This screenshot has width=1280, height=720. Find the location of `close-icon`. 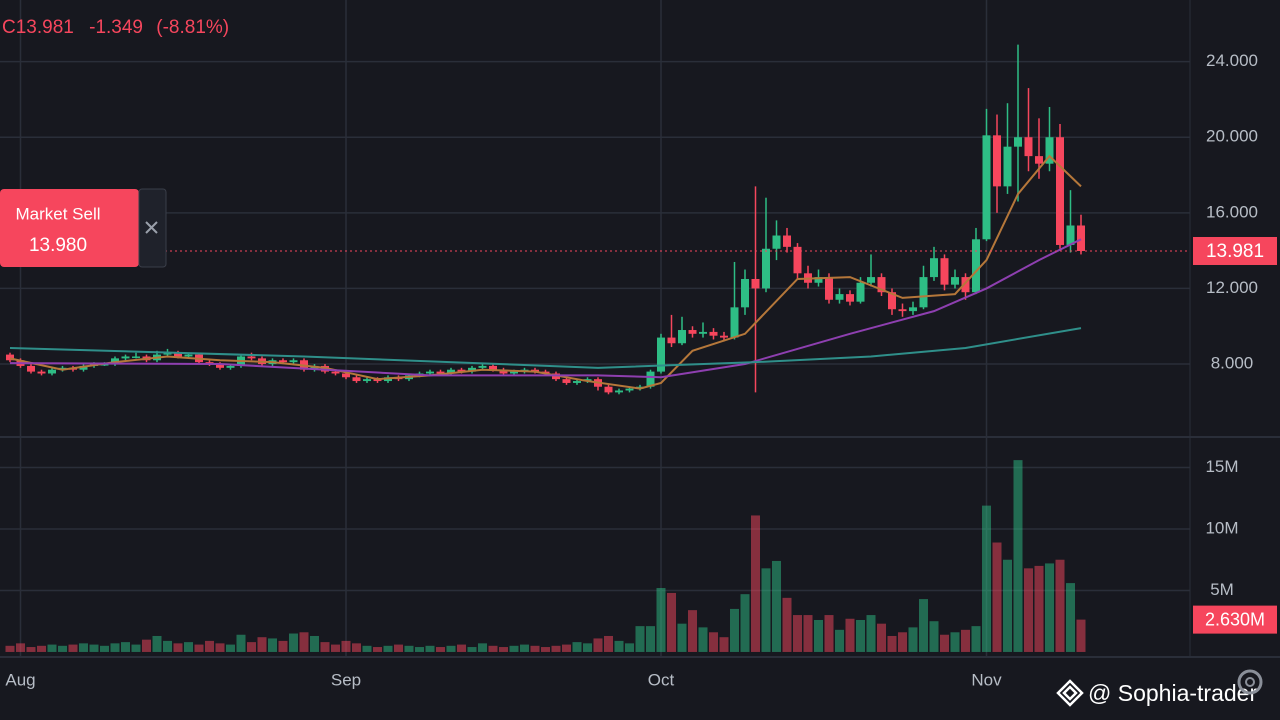

close-icon is located at coordinates (151, 227).